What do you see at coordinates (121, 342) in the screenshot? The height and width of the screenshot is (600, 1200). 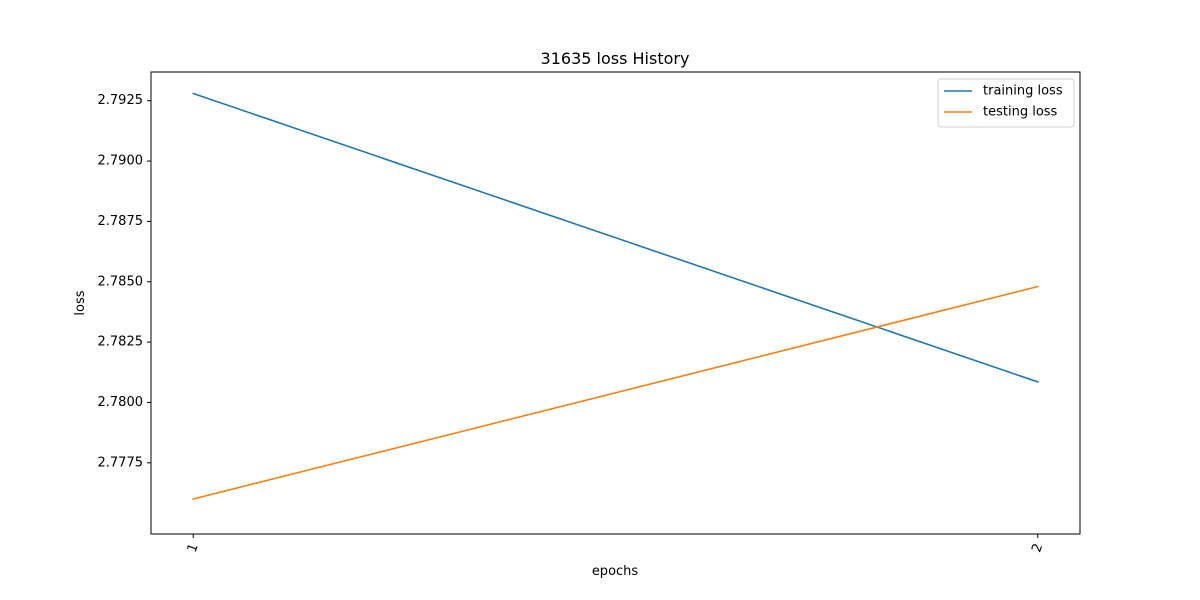 I see `y-tick-label: 2.7825` at bounding box center [121, 342].